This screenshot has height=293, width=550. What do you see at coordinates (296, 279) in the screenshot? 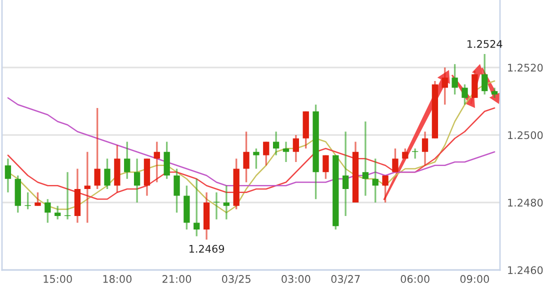
I see `x-tick-label: 03:00` at bounding box center [296, 279].